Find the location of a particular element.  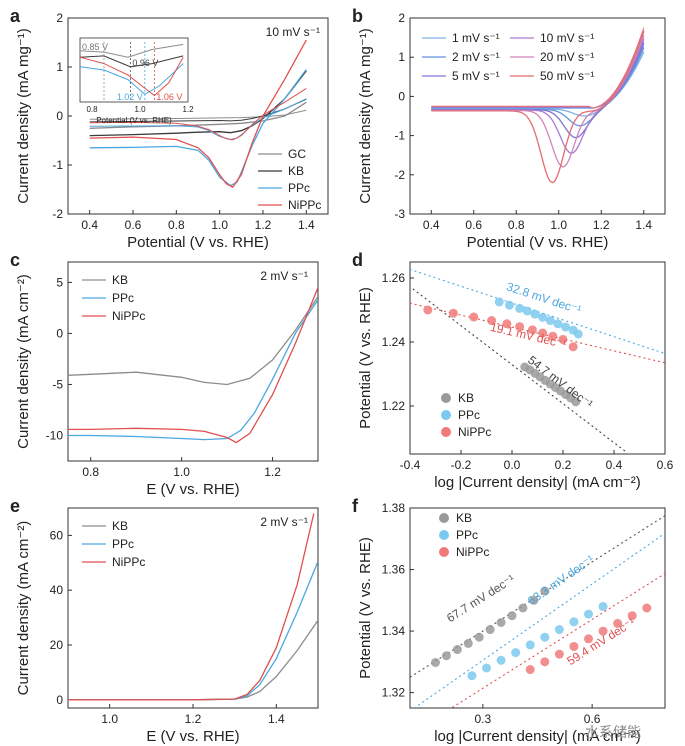

y-tick-label-f: 1.32 is located at coordinates (394, 693).